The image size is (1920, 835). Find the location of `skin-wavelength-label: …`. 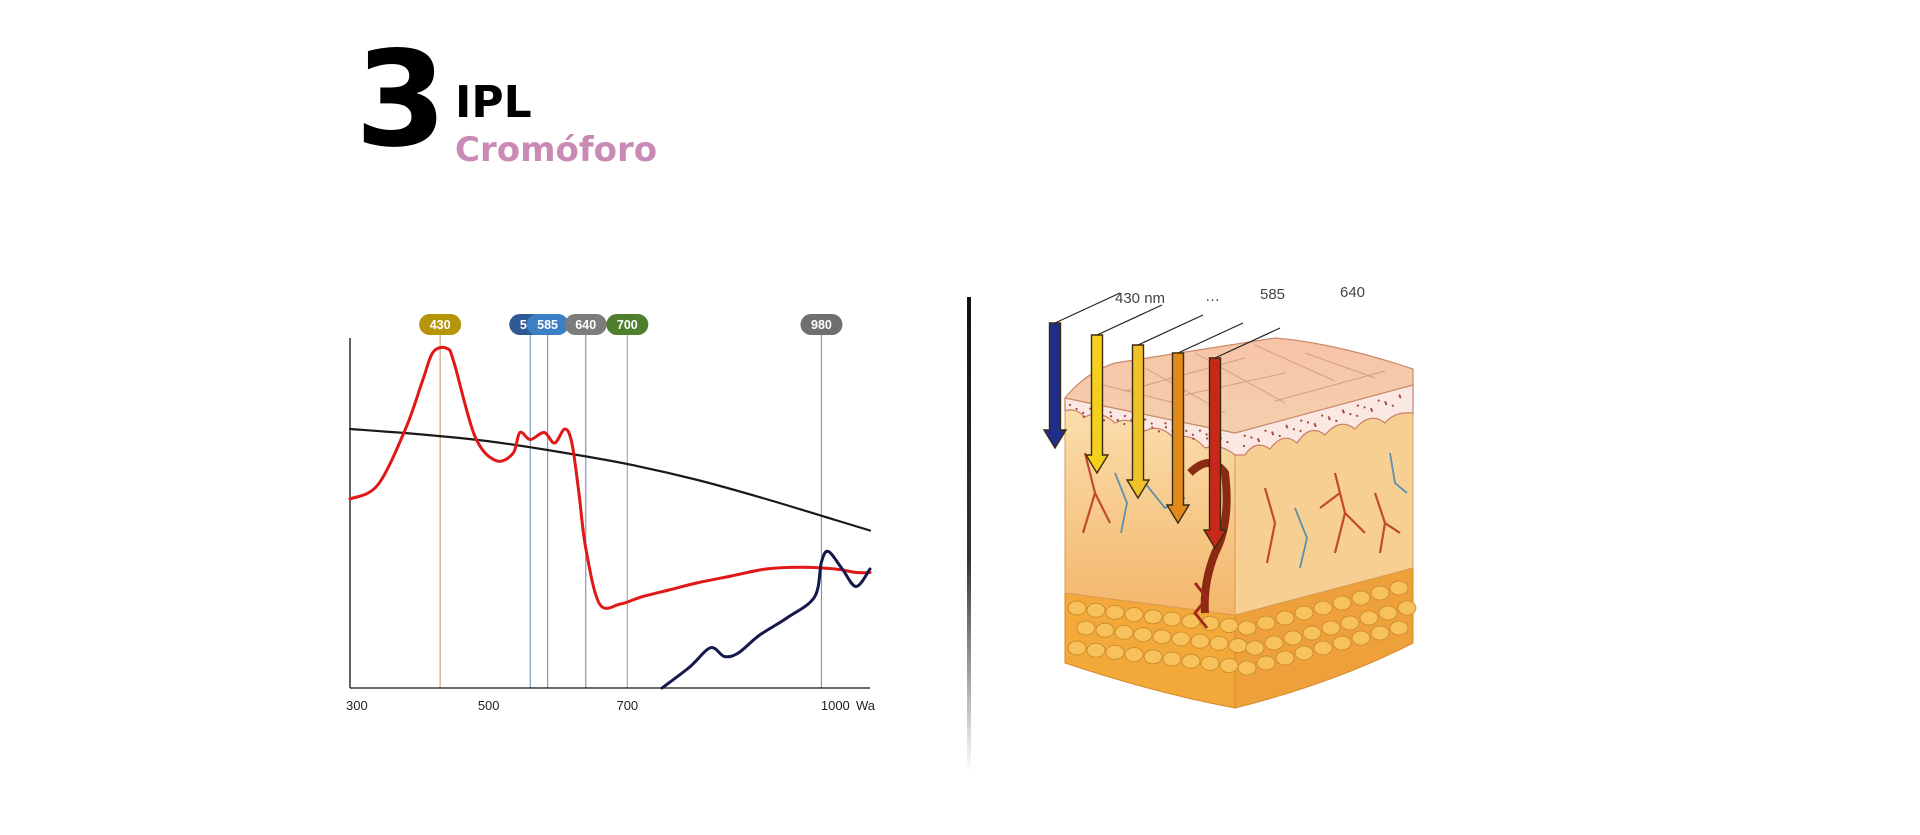

skin-wavelength-label: … is located at coordinates (1212, 296).